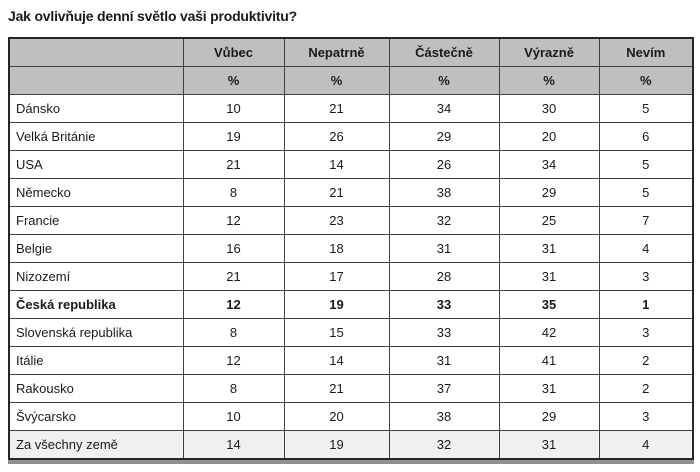 The image size is (700, 472). What do you see at coordinates (96, 220) in the screenshot?
I see `row-label: Francie` at bounding box center [96, 220].